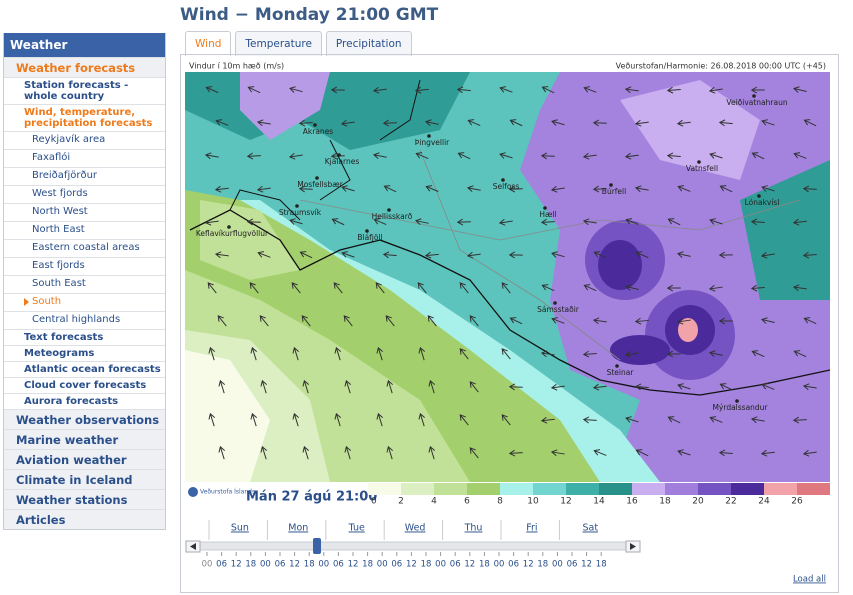  Describe the element at coordinates (84, 419) in the screenshot. I see `nav-item: Weather observations` at that location.